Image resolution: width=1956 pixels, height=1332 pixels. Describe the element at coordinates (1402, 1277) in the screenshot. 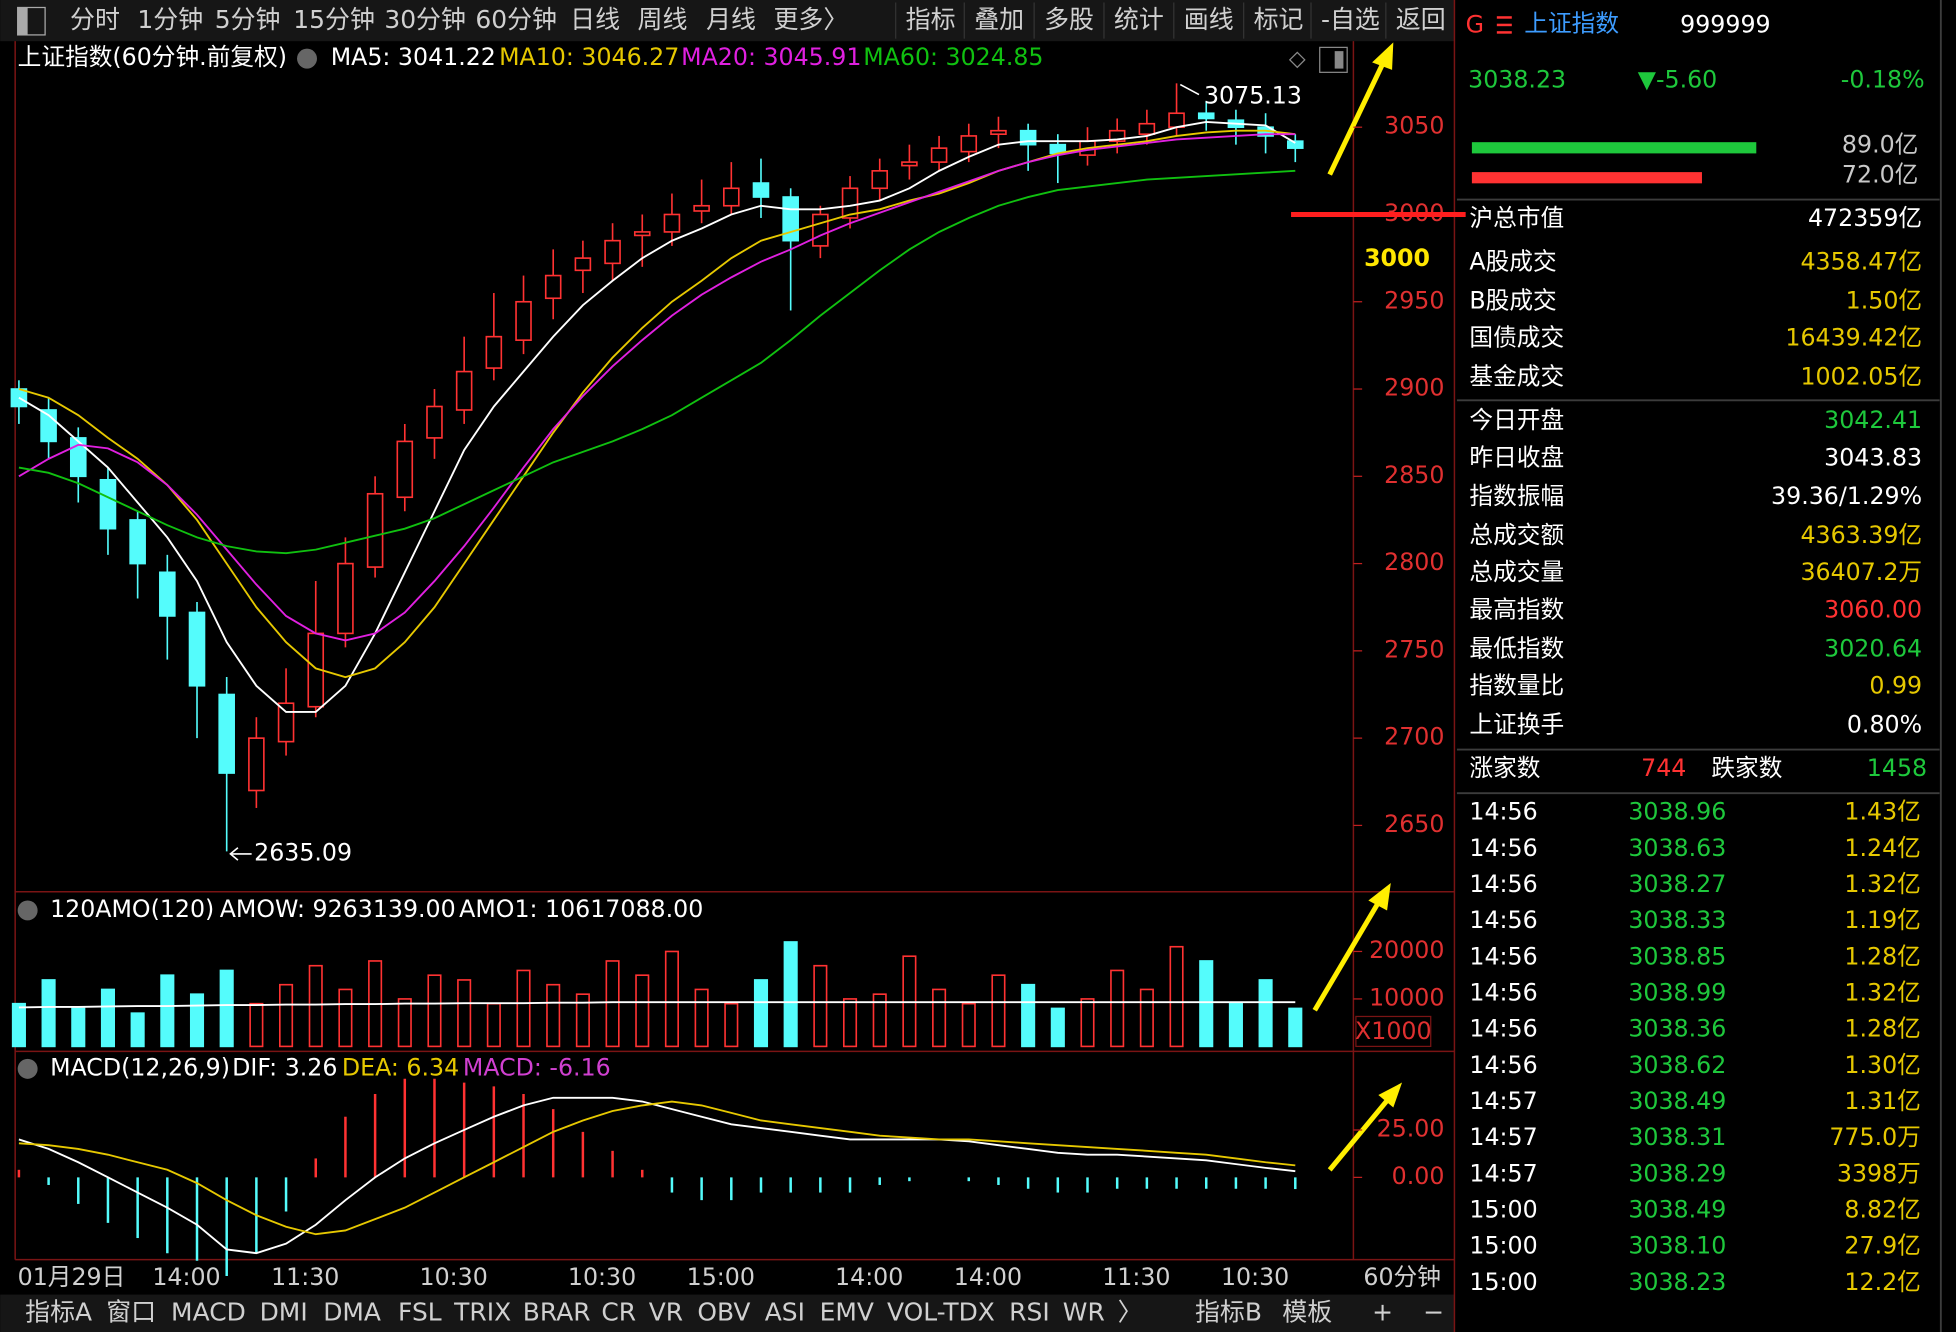

I see `period-label: 60分钟` at that location.